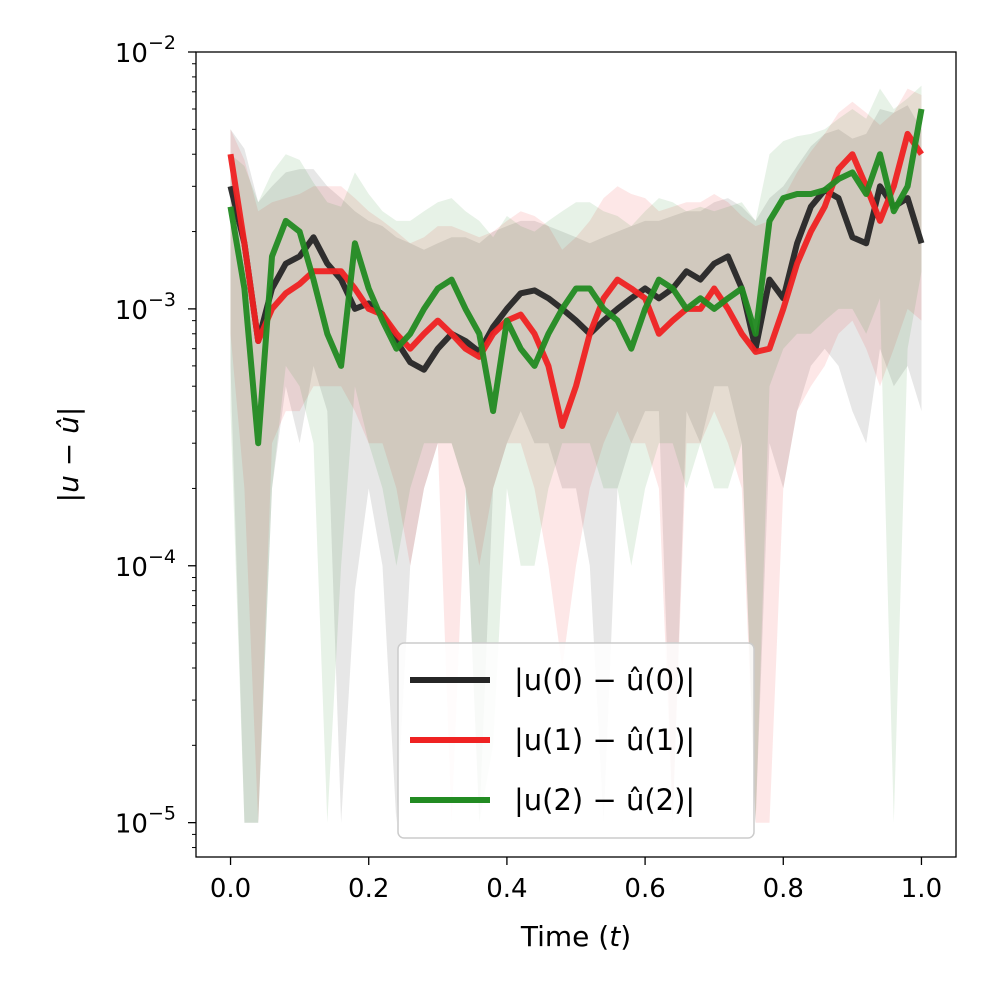 The height and width of the screenshot is (996, 996). I want to click on y-axis-label: |u − û|, so click(68, 455).